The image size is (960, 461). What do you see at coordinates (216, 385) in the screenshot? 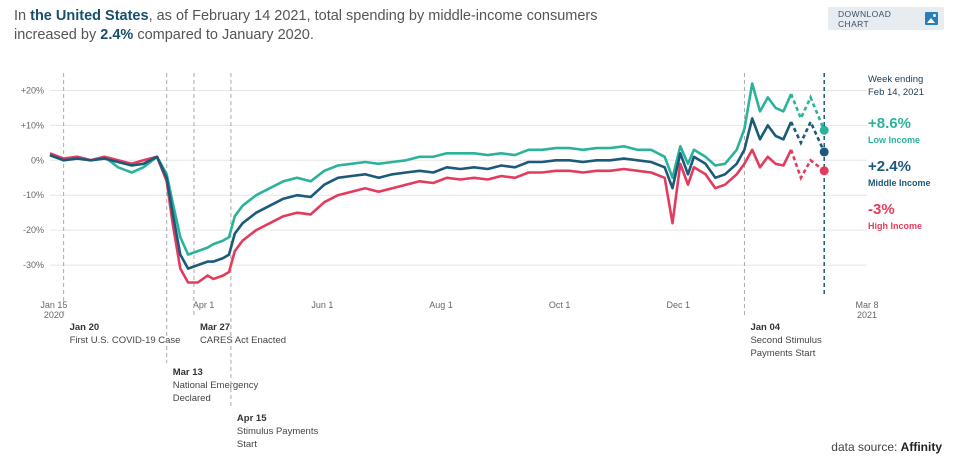
I see `event-description: National Emergency` at bounding box center [216, 385].